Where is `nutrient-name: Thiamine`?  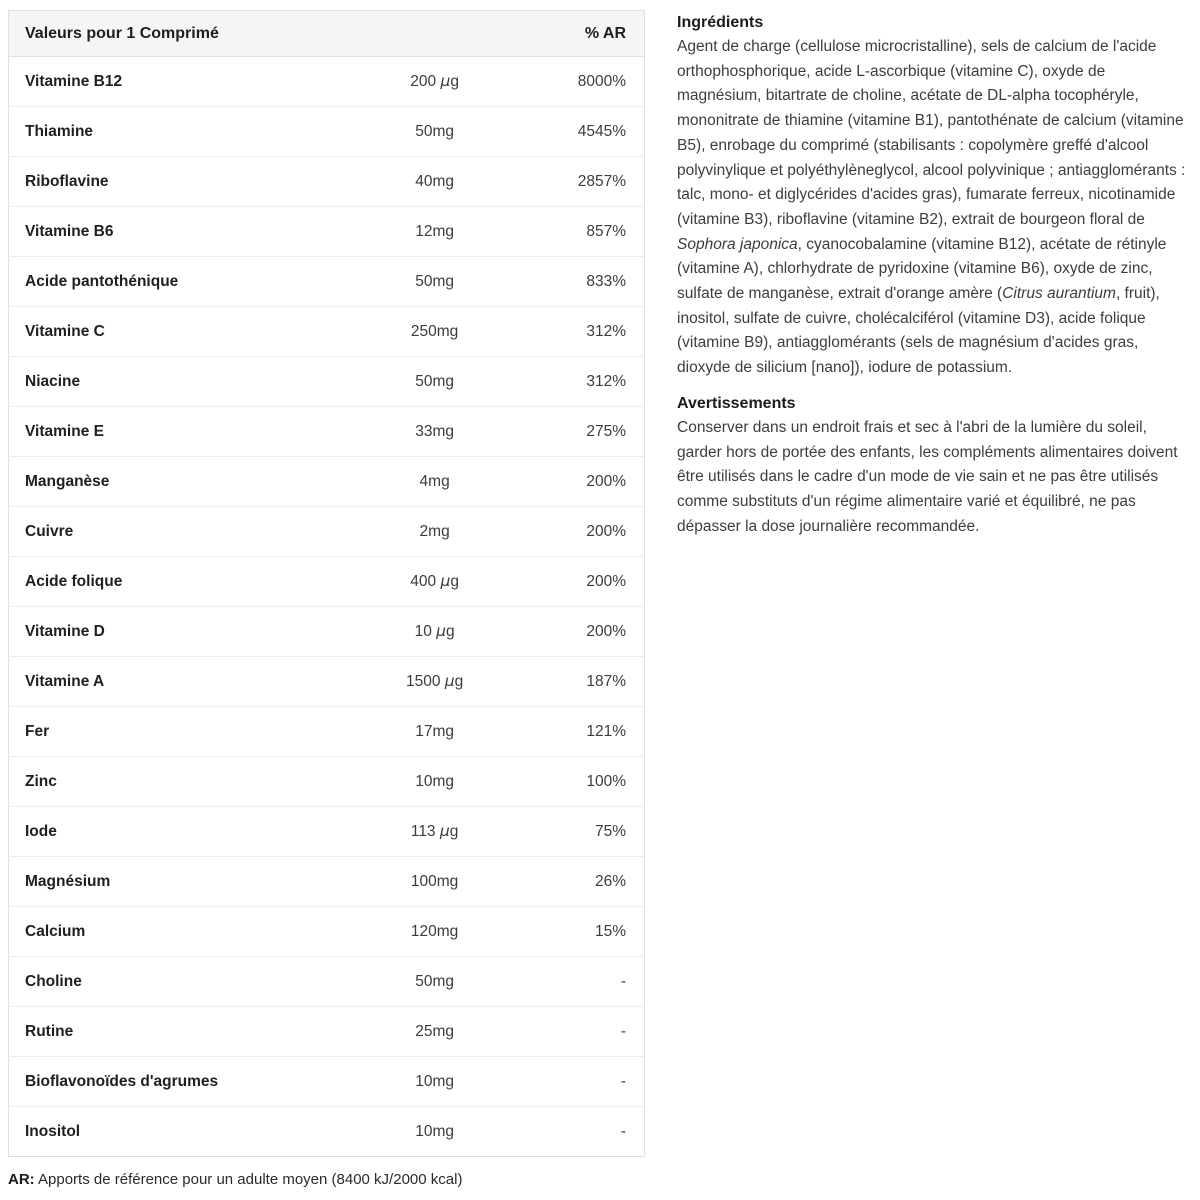
nutrient-name: Thiamine is located at coordinates (180, 131).